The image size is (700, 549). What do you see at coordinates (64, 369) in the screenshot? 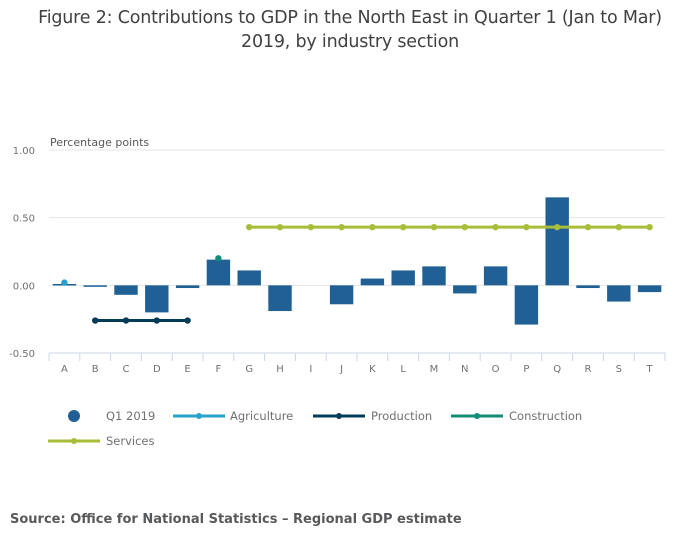
I see `x-tick-label: A` at bounding box center [64, 369].